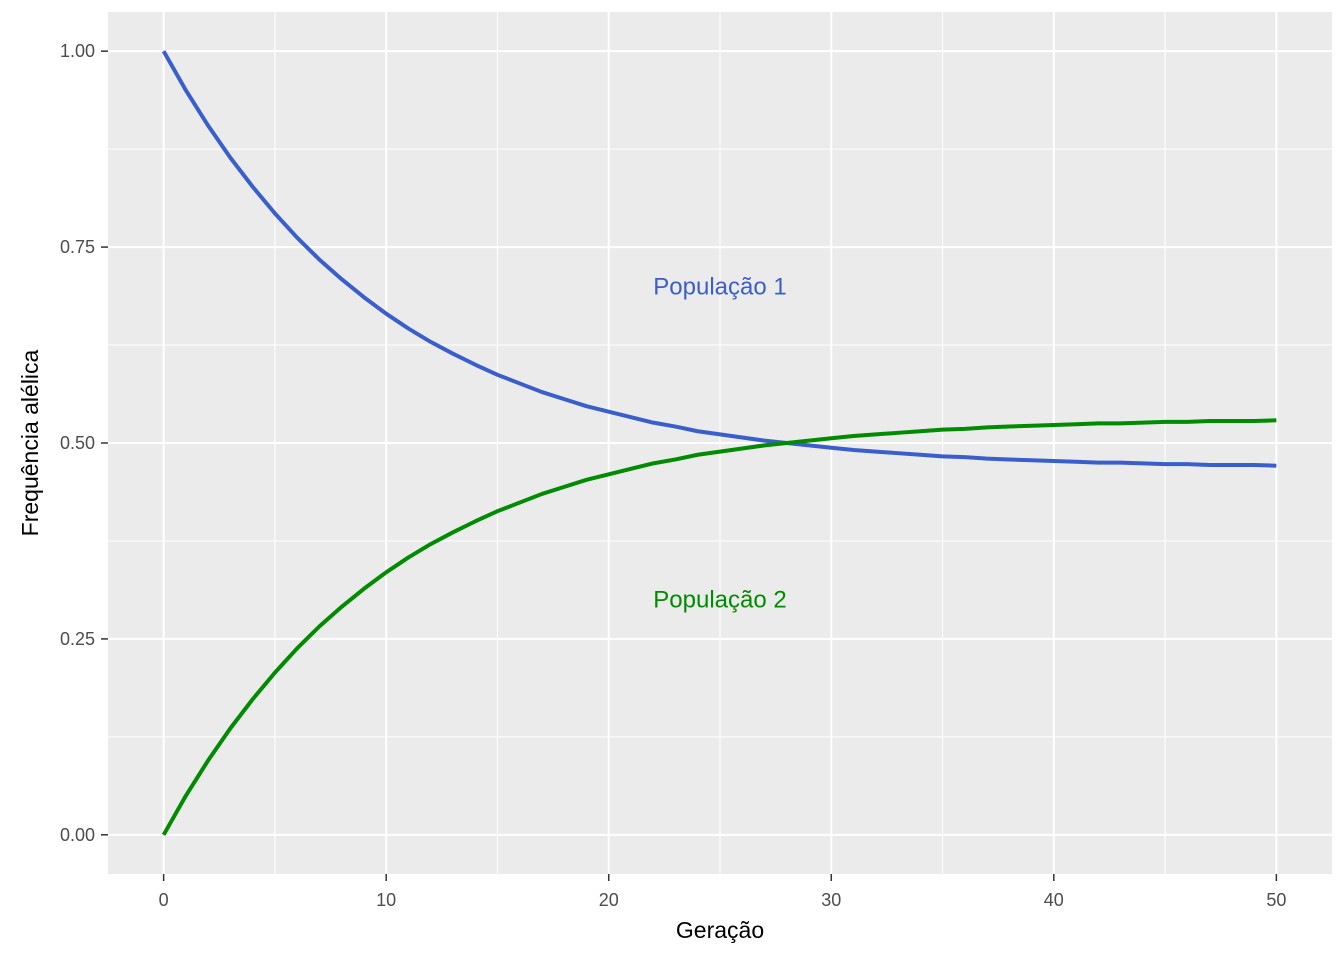  What do you see at coordinates (30, 442) in the screenshot?
I see `y-axis-title: Frequência alélica` at bounding box center [30, 442].